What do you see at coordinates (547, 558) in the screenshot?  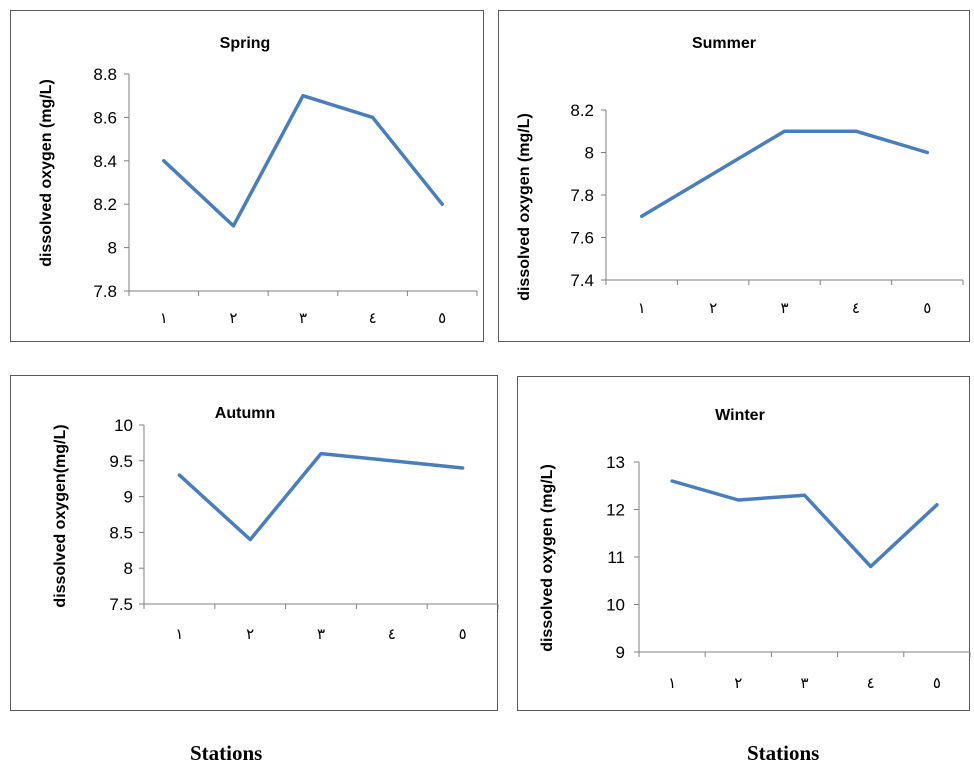 I see `y-axis-label-winter: dissolved oxygen (mg/L)` at bounding box center [547, 558].